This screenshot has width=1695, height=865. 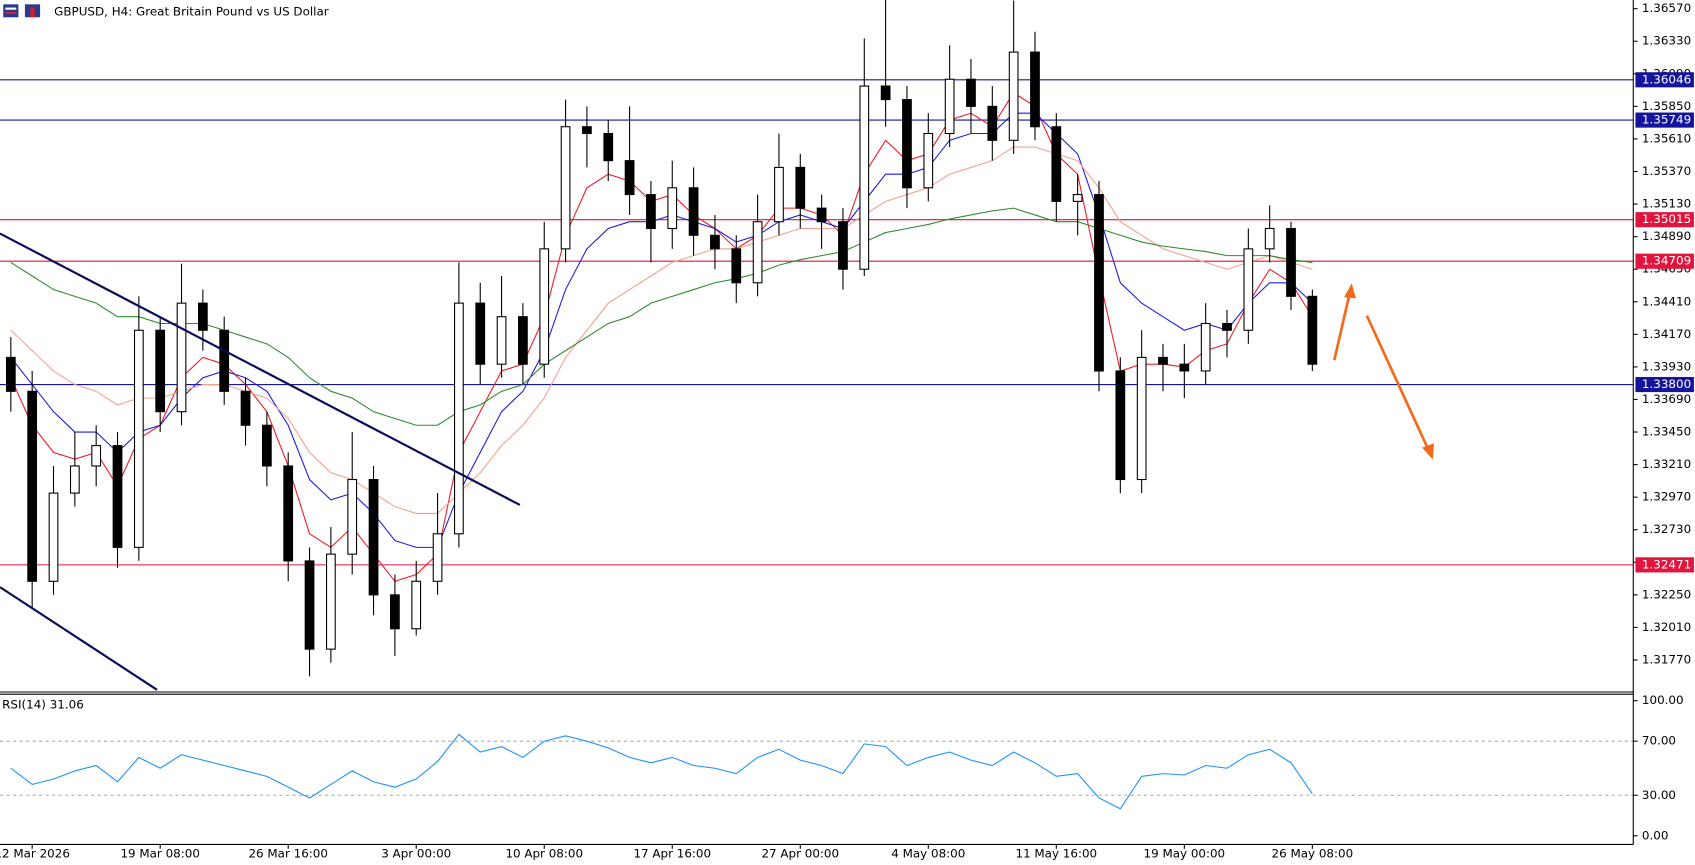 What do you see at coordinates (1666, 236) in the screenshot?
I see `price-tick-label: 1.34890` at bounding box center [1666, 236].